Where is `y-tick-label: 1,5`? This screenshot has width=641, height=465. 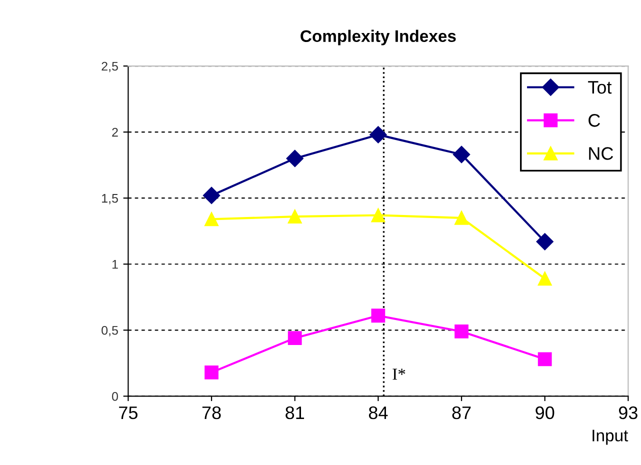
y-tick-label: 1,5 is located at coordinates (110, 199).